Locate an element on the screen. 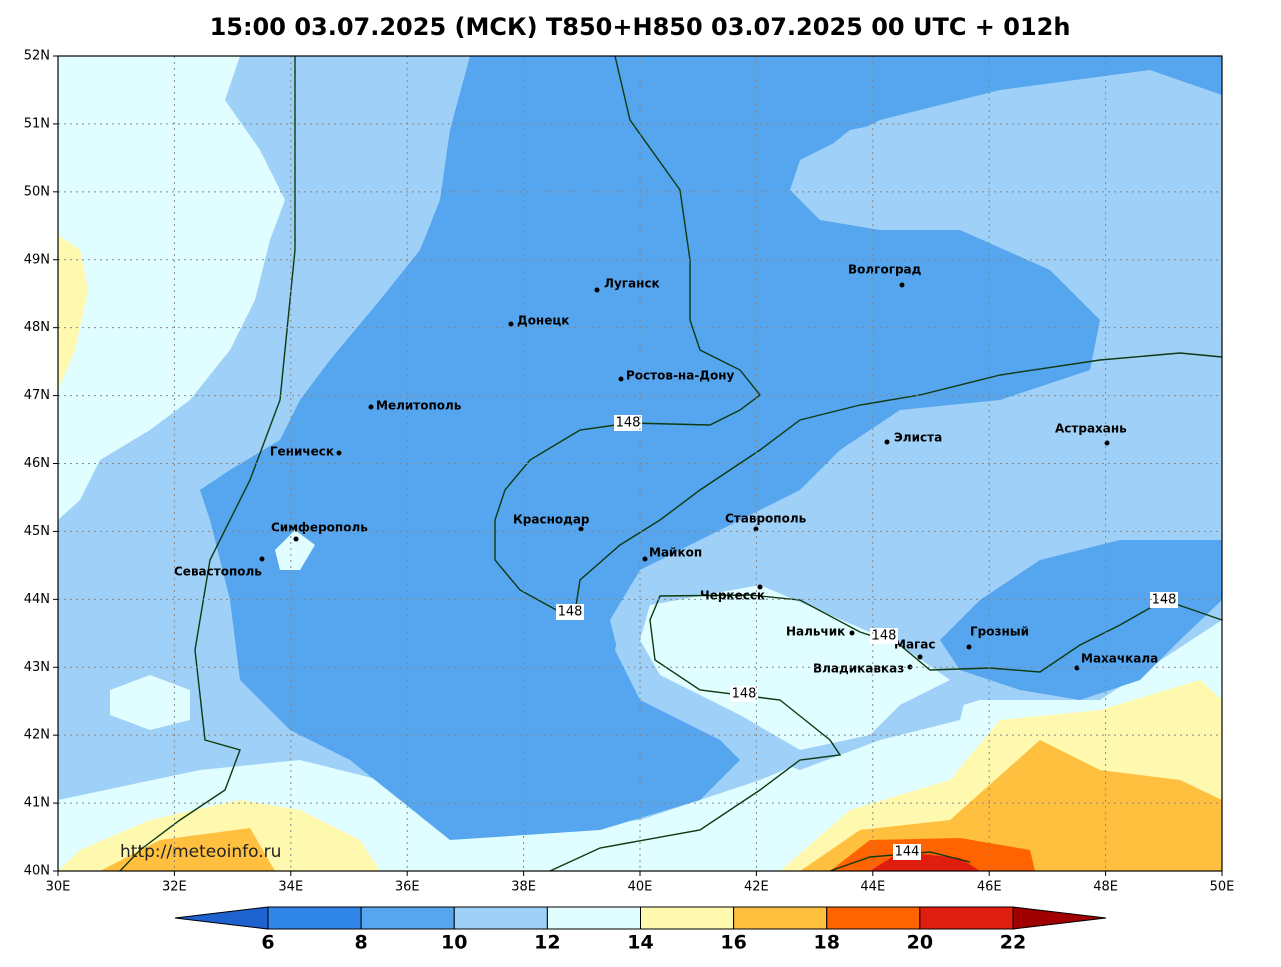 Image resolution: width=1281 pixels, height=967 pixels. y-tick-label: 45N is located at coordinates (37, 531).